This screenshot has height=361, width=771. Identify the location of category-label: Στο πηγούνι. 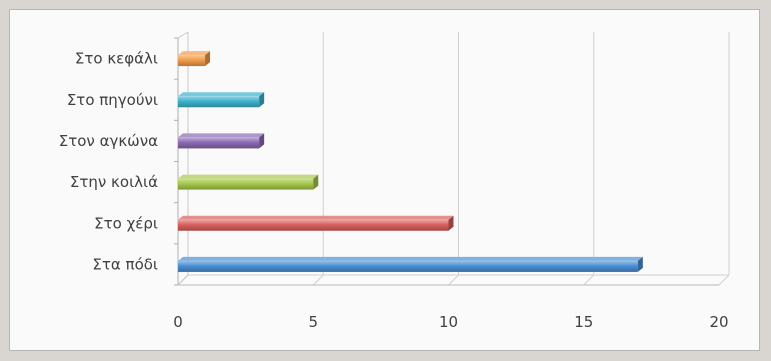
(112, 100).